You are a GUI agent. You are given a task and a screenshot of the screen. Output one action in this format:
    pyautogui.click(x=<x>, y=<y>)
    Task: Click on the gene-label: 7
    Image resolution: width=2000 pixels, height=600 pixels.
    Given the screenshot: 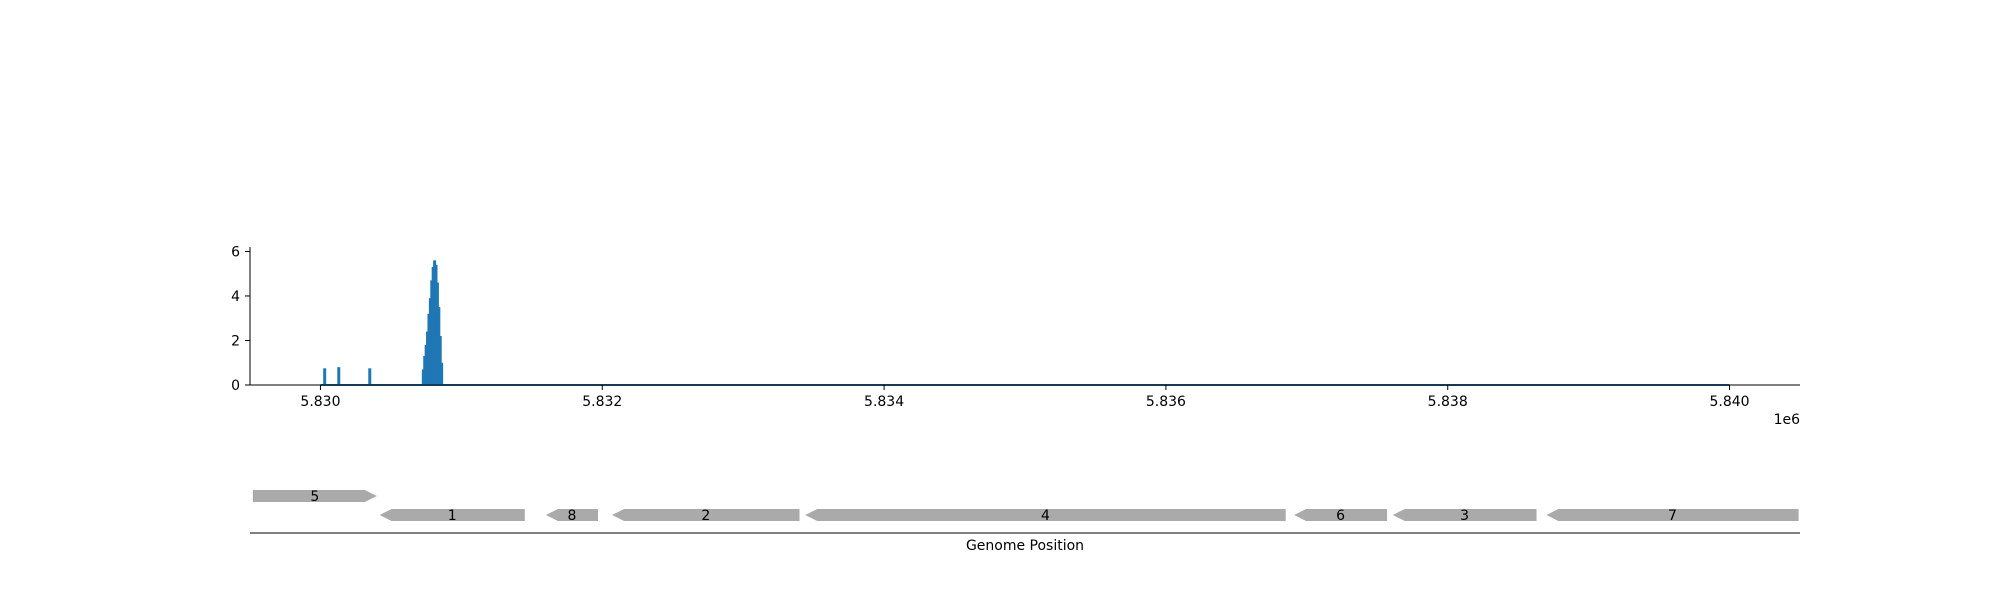 What is the action you would take?
    pyautogui.click(x=1672, y=516)
    